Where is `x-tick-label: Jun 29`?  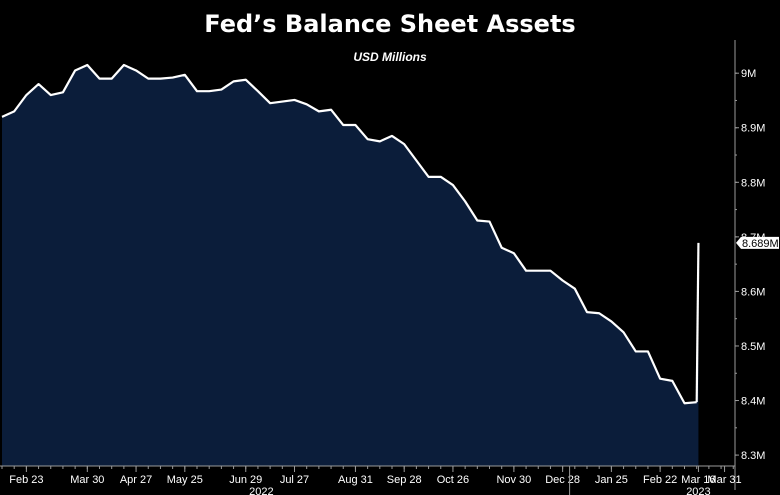
x-tick-label: Jun 29 is located at coordinates (245, 480).